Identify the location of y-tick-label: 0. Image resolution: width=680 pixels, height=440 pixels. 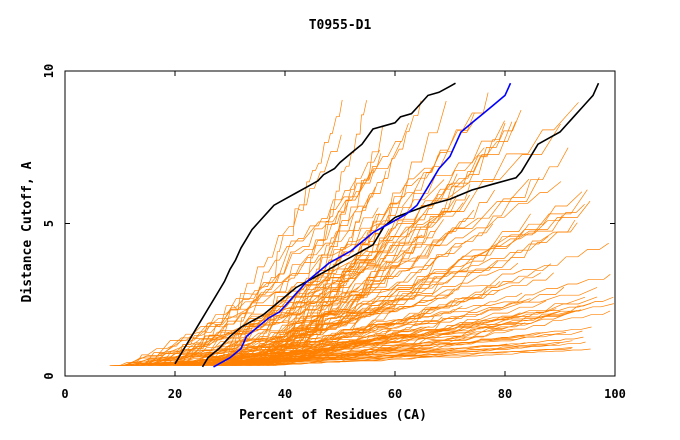
(49, 375).